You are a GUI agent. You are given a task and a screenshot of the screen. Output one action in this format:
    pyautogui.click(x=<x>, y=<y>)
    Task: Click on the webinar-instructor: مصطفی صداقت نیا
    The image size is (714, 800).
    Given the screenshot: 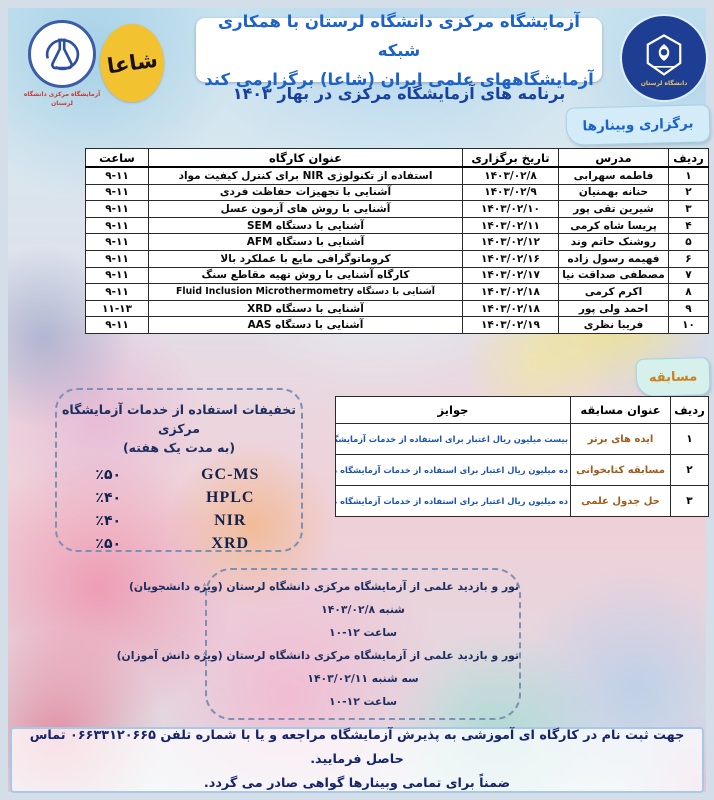 What is the action you would take?
    pyautogui.click(x=613, y=275)
    